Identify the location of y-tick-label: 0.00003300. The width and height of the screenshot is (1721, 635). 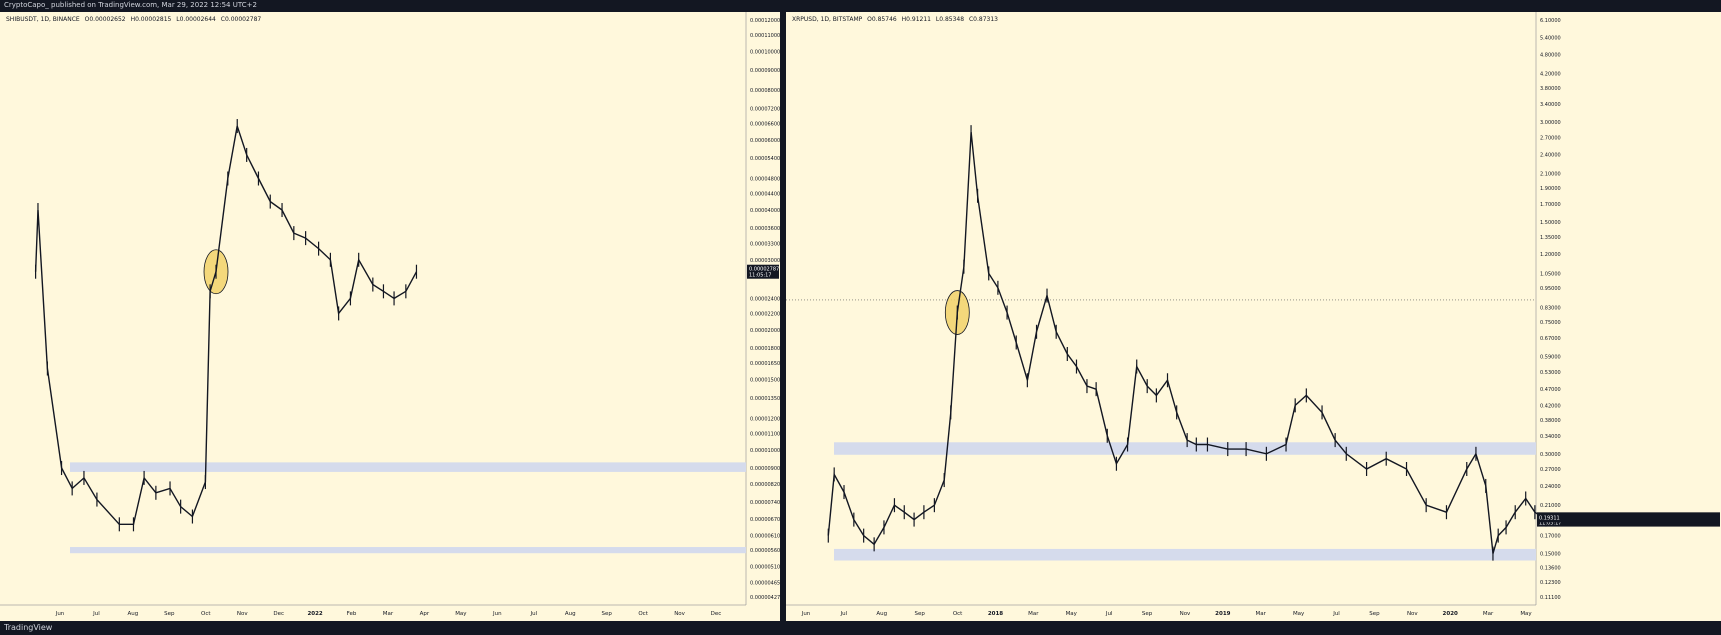
(765, 244).